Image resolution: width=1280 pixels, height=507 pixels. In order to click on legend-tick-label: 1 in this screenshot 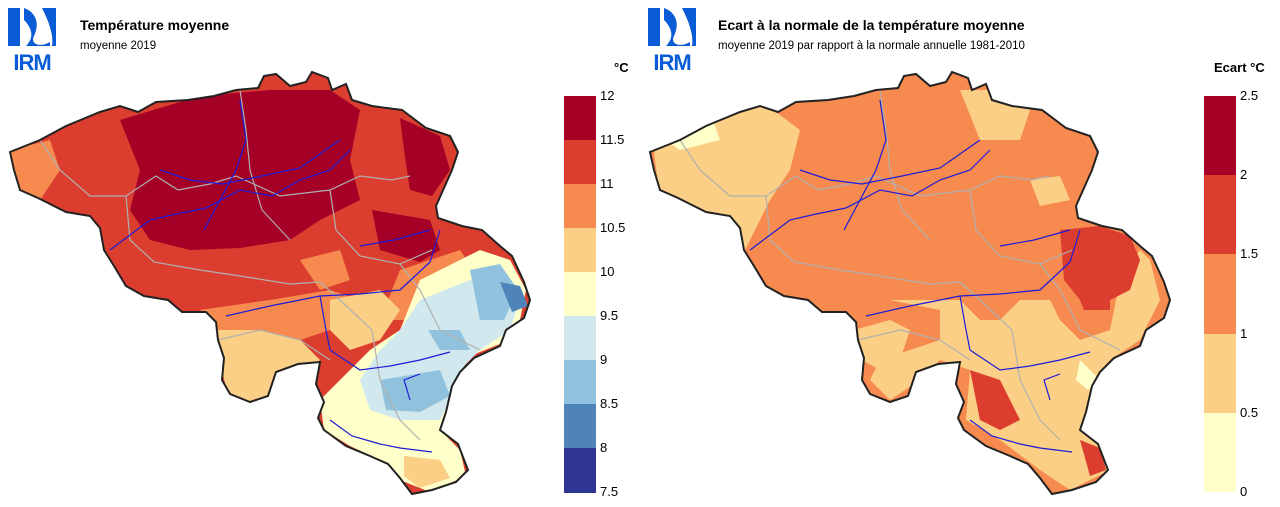, I will do `click(1244, 333)`.